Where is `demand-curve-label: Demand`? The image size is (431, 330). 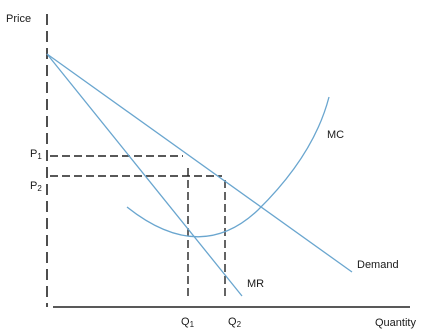
demand-curve-label: Demand is located at coordinates (378, 265).